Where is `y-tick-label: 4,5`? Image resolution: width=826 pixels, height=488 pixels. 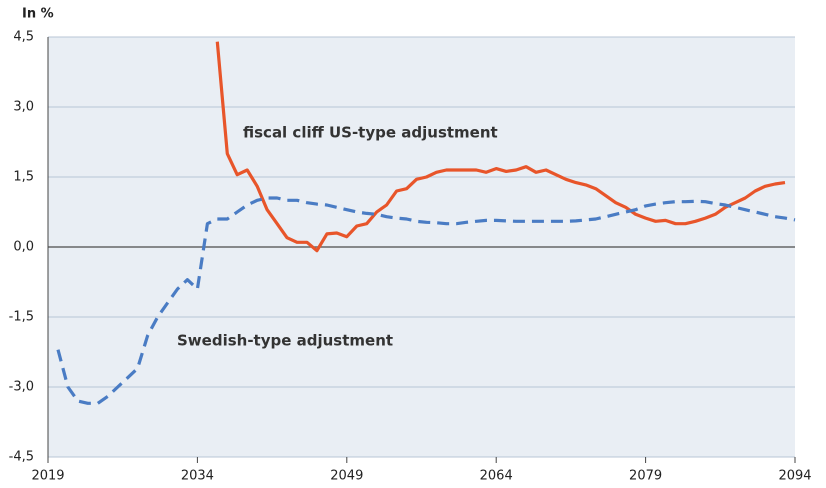
y-tick-label: 4,5 is located at coordinates (23, 37).